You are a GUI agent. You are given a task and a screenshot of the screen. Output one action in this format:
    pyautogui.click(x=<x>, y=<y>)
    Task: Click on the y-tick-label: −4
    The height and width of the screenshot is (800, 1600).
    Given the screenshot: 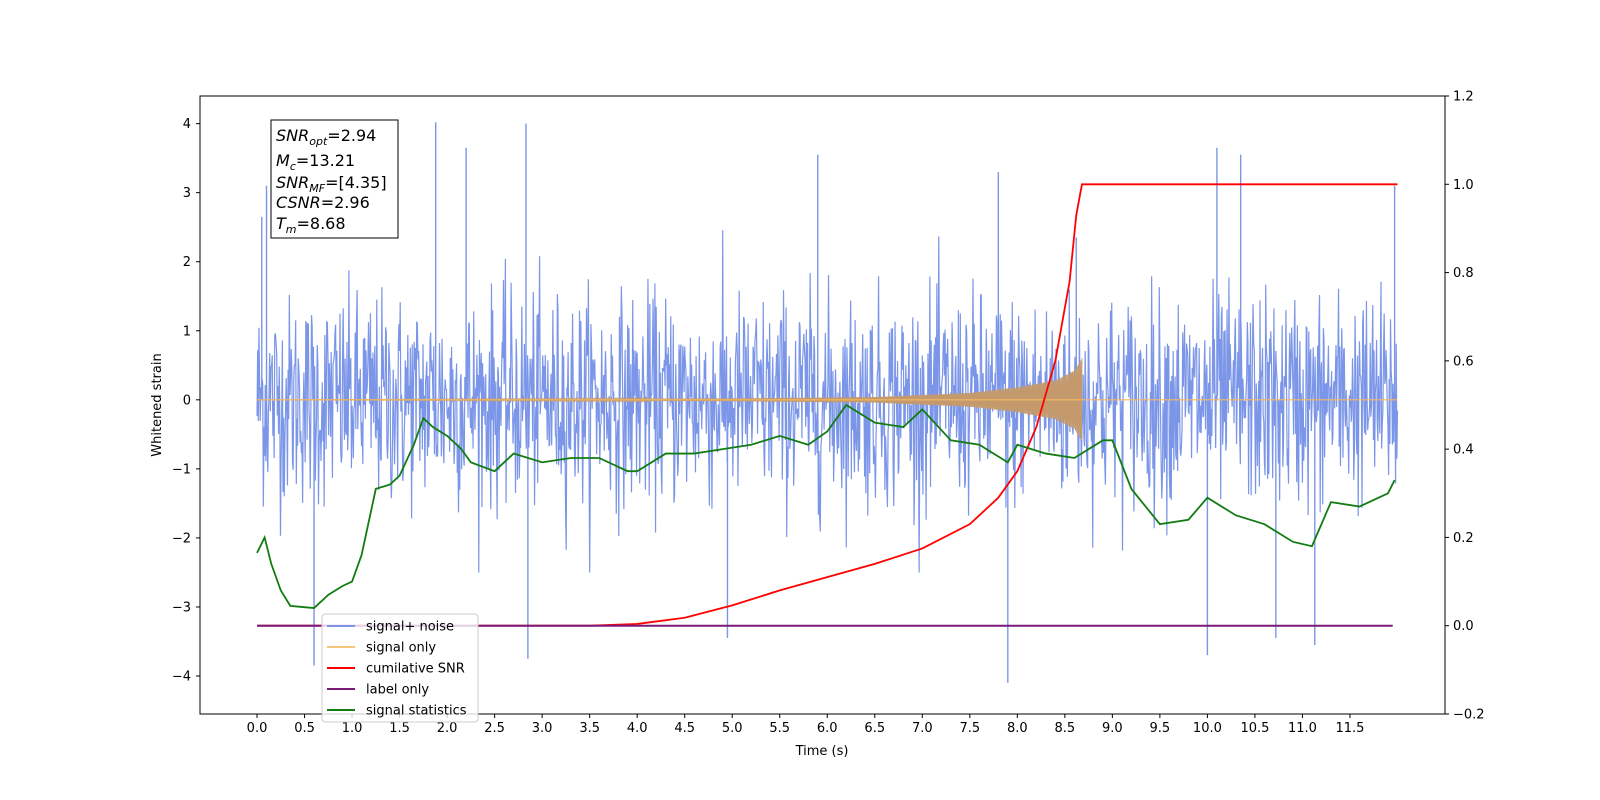 What is the action you would take?
    pyautogui.click(x=181, y=677)
    